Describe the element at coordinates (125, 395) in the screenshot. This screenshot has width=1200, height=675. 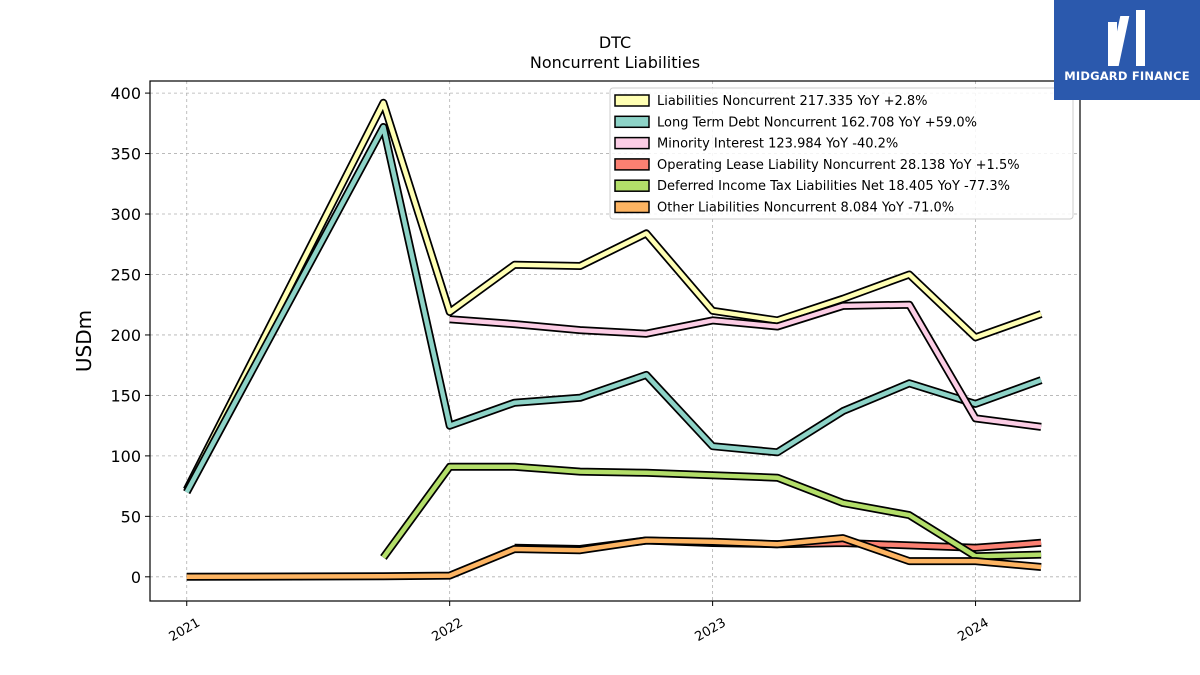
I see `y-tick-label: 150` at that location.